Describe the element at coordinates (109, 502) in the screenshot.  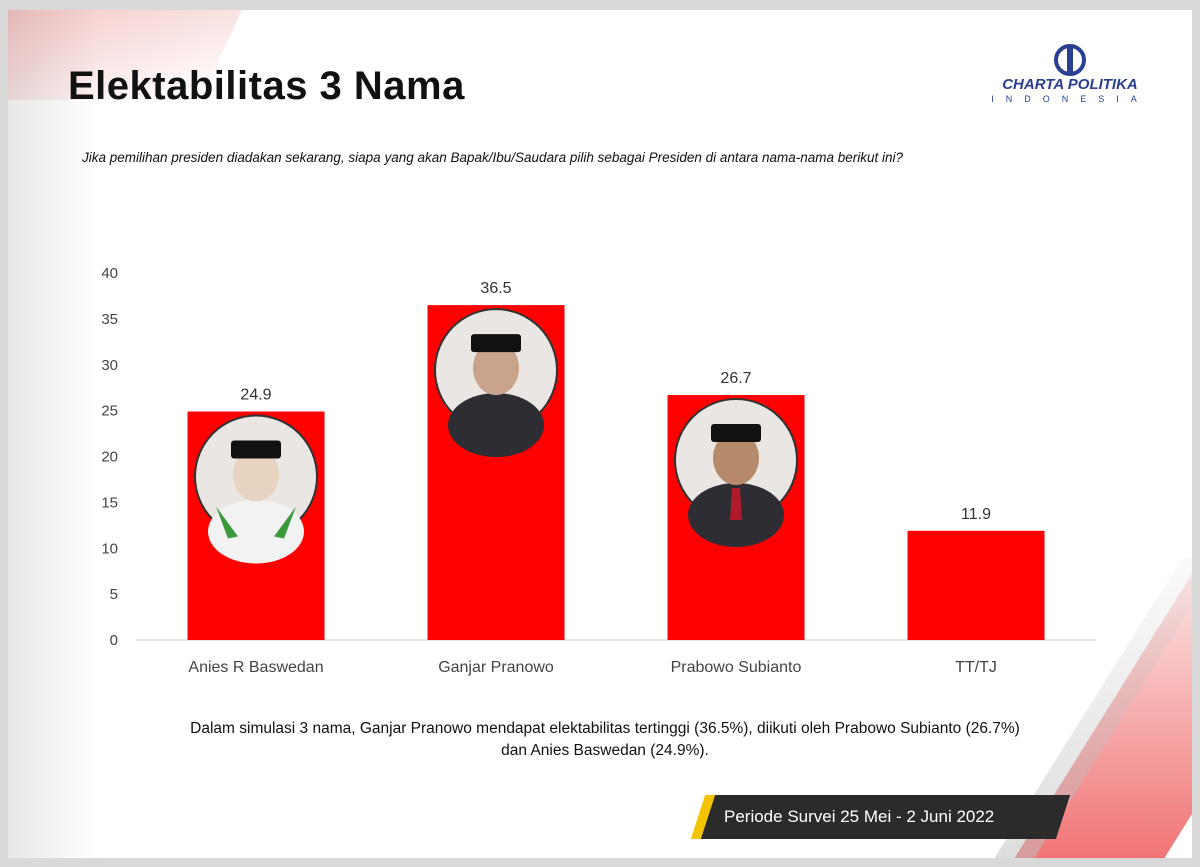
I see `y-tick-label: 15` at that location.